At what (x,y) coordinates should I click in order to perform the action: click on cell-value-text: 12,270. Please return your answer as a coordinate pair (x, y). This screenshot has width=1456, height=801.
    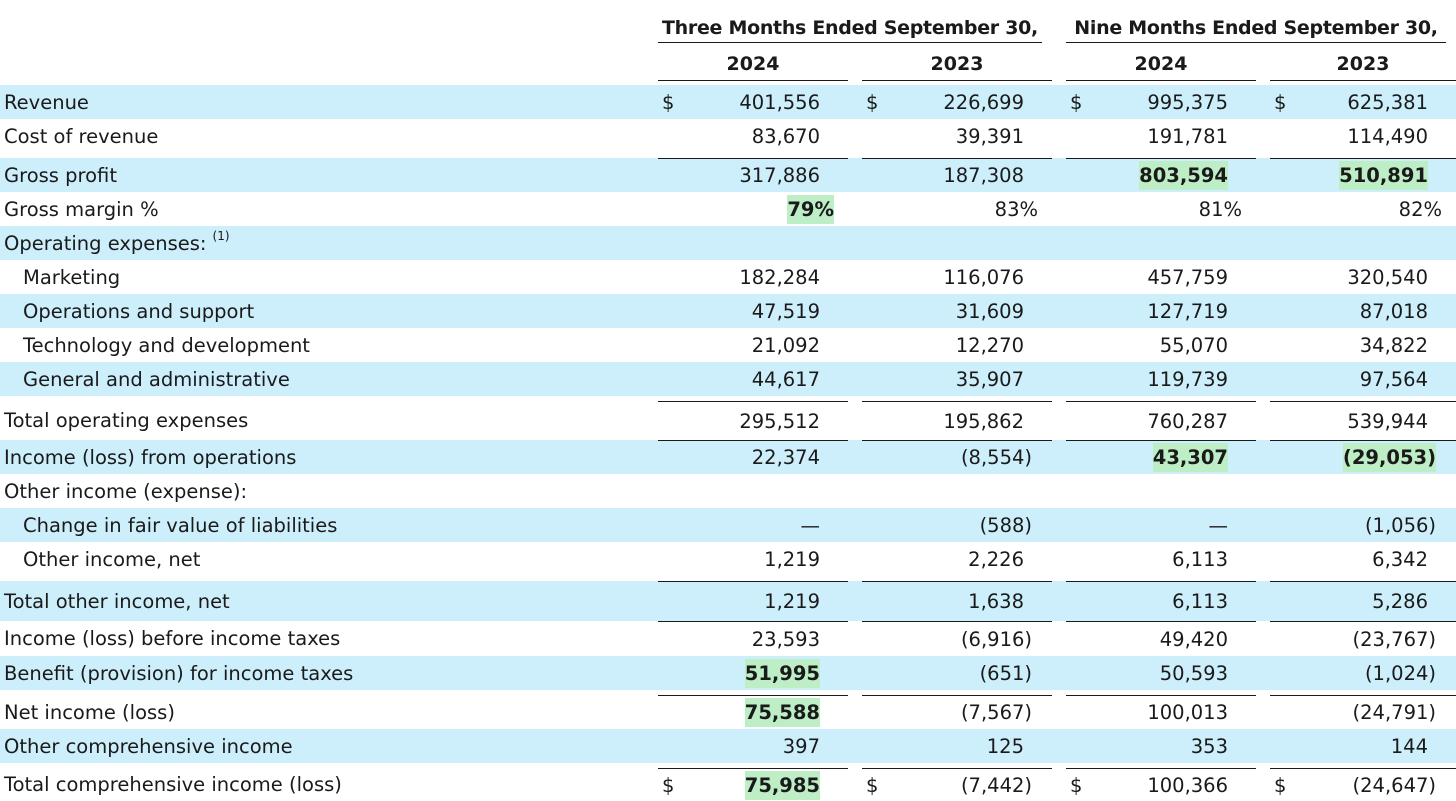
    Looking at the image, I should click on (989, 345).